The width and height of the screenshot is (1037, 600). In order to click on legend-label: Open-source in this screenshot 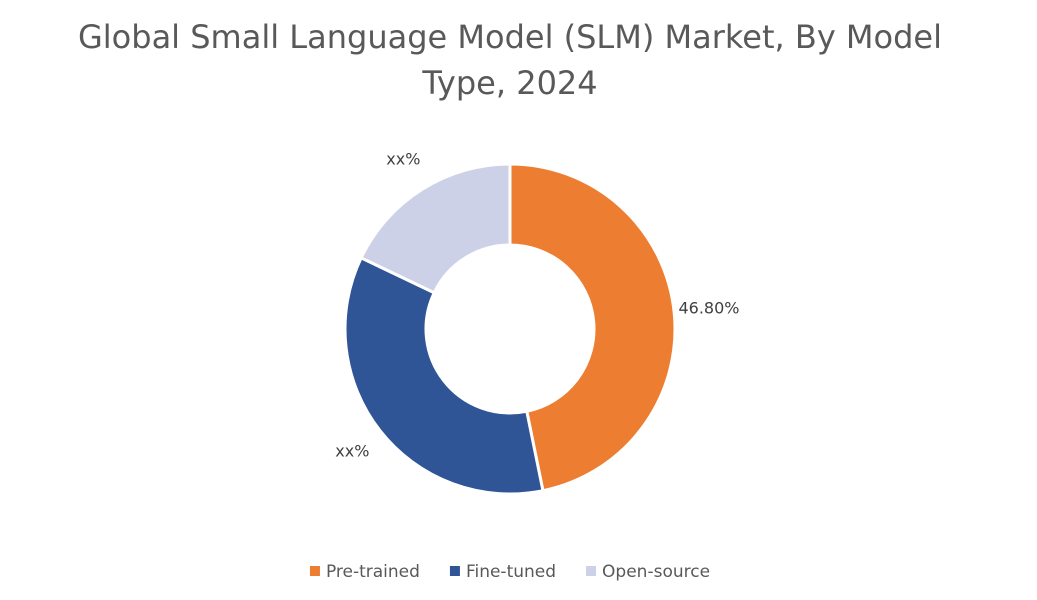, I will do `click(656, 572)`.